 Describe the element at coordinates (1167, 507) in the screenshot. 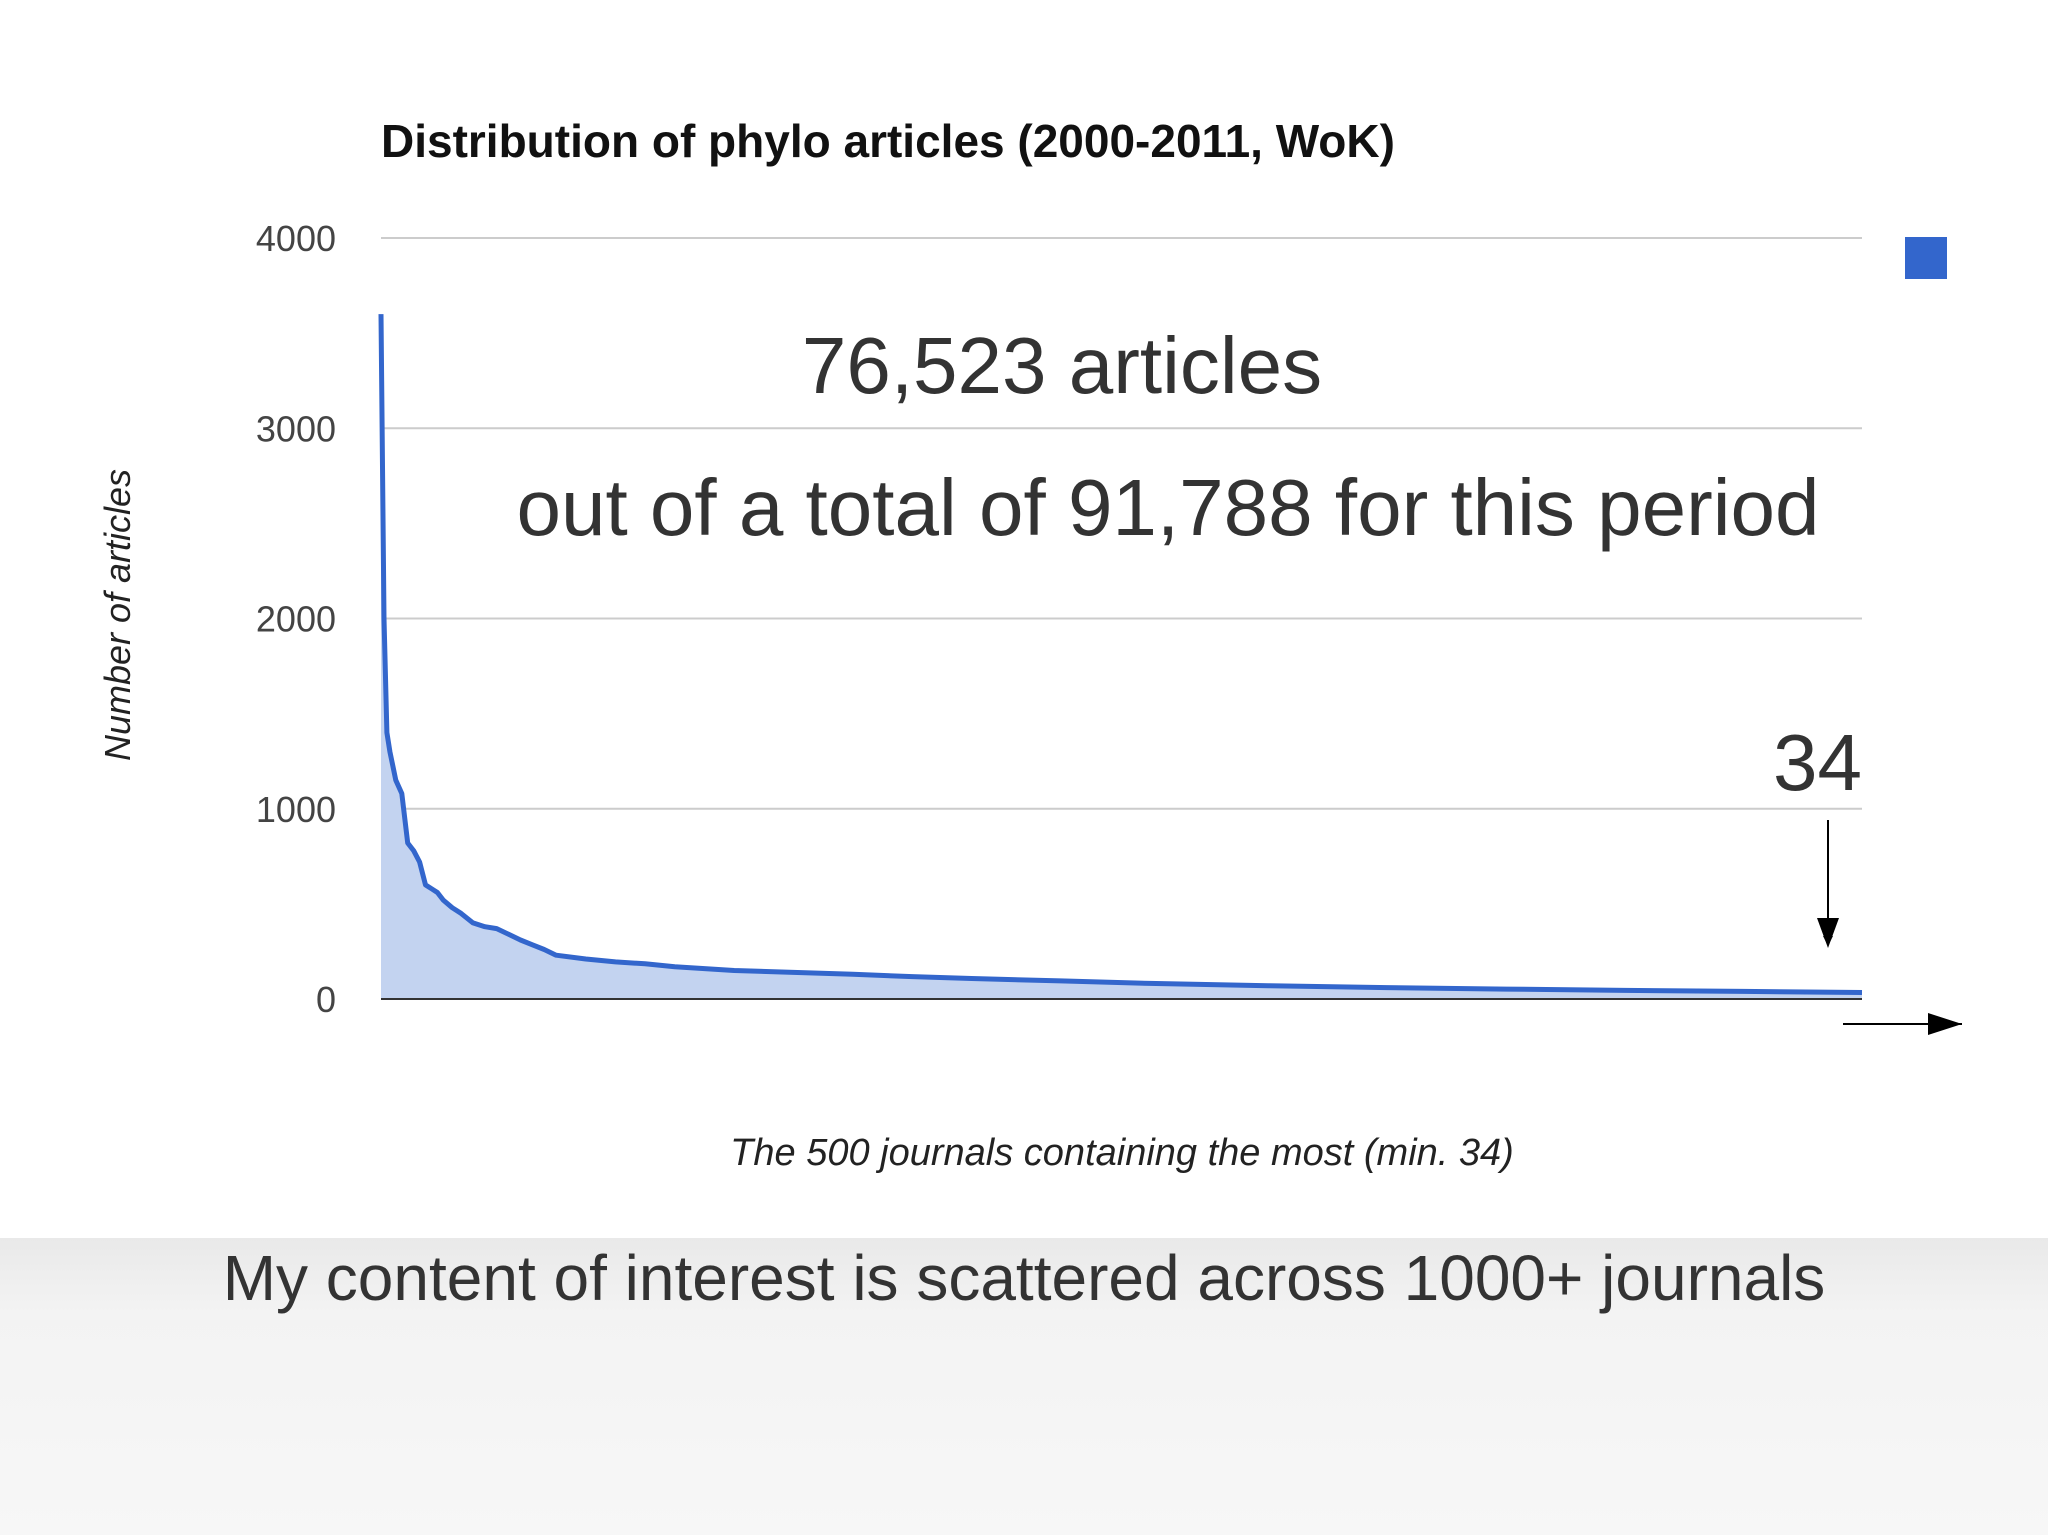

I see `annotation-total: out of a total of 91,788 for this period` at that location.